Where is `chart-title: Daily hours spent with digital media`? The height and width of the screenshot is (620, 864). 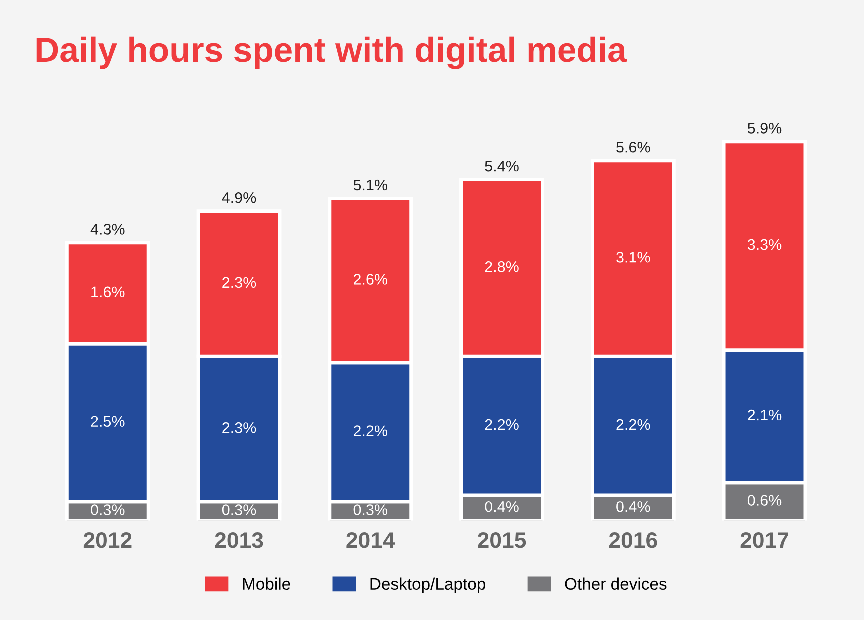 chart-title: Daily hours spent with digital media is located at coordinates (332, 53).